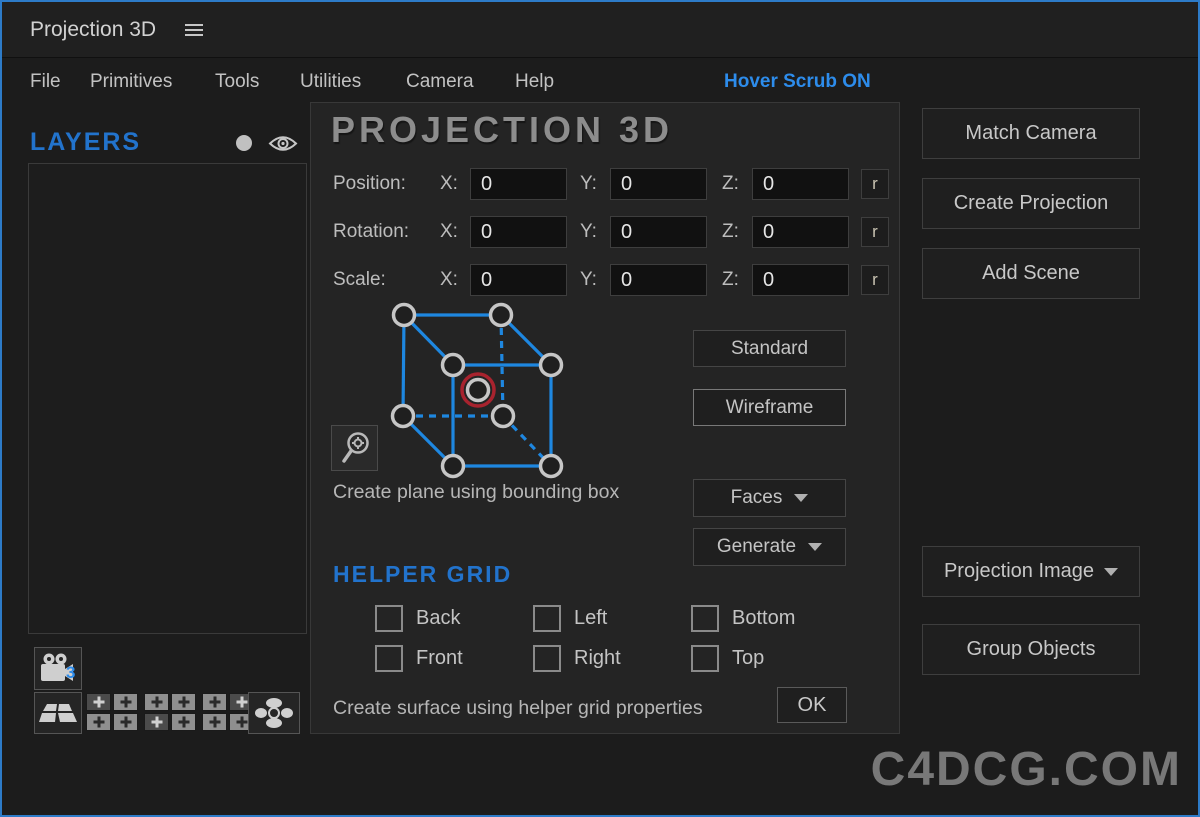  I want to click on left-checkbox, so click(547, 618).